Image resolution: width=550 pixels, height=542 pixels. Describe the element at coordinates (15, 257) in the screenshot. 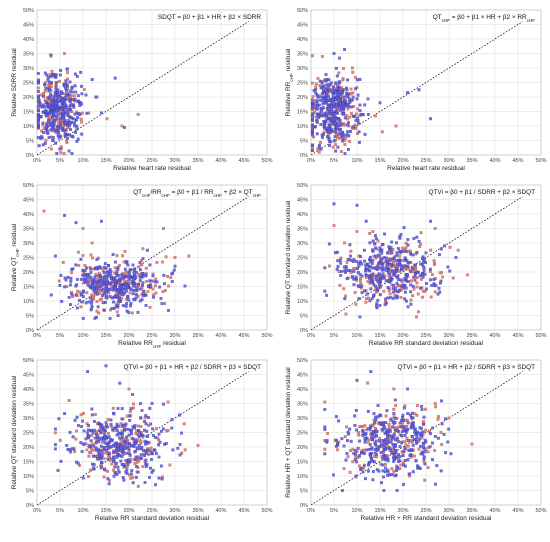

I see `y-axis-label: Relative QTcHF residual` at that location.